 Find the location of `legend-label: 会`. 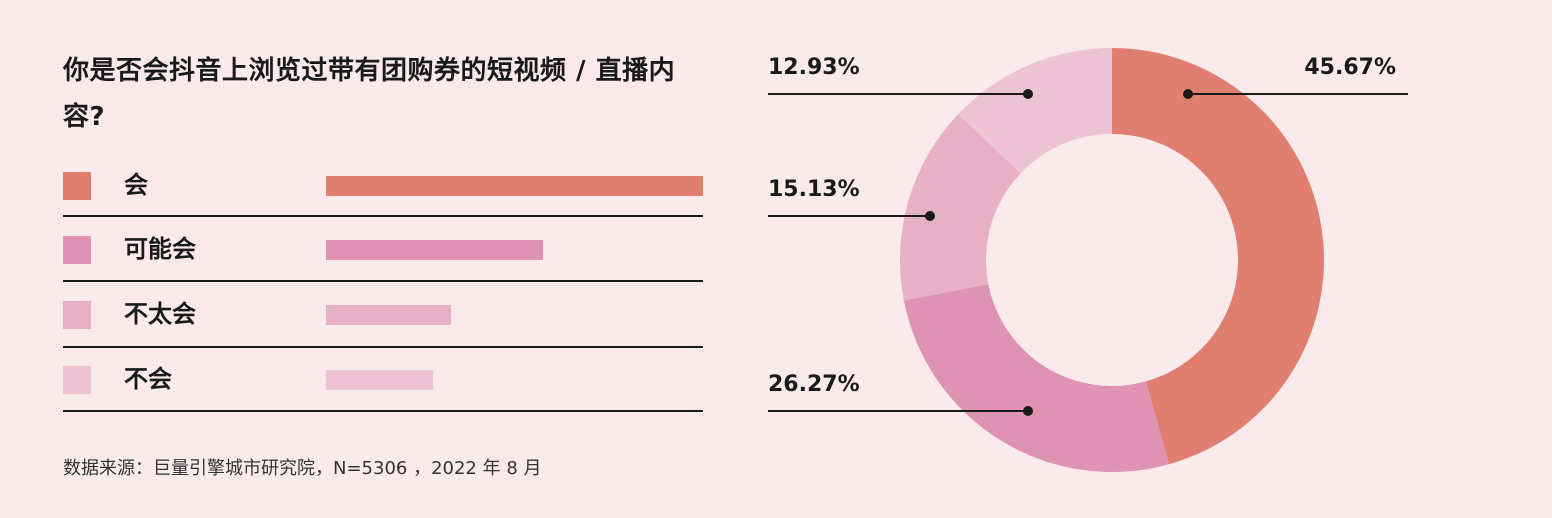

legend-label: 会 is located at coordinates (136, 185).